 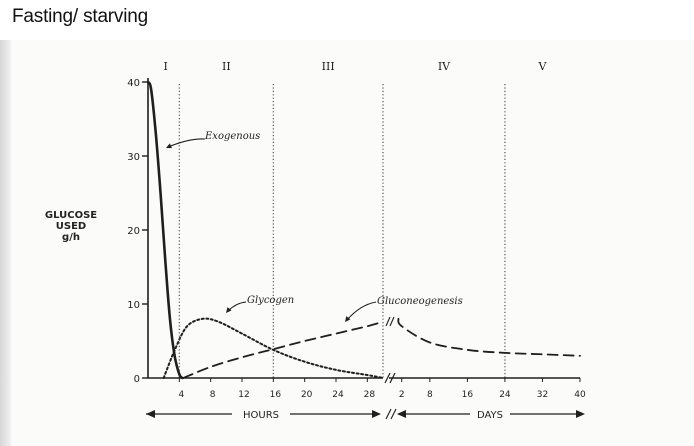 What do you see at coordinates (580, 414) in the screenshot?
I see `days-arrowhead-right` at bounding box center [580, 414].